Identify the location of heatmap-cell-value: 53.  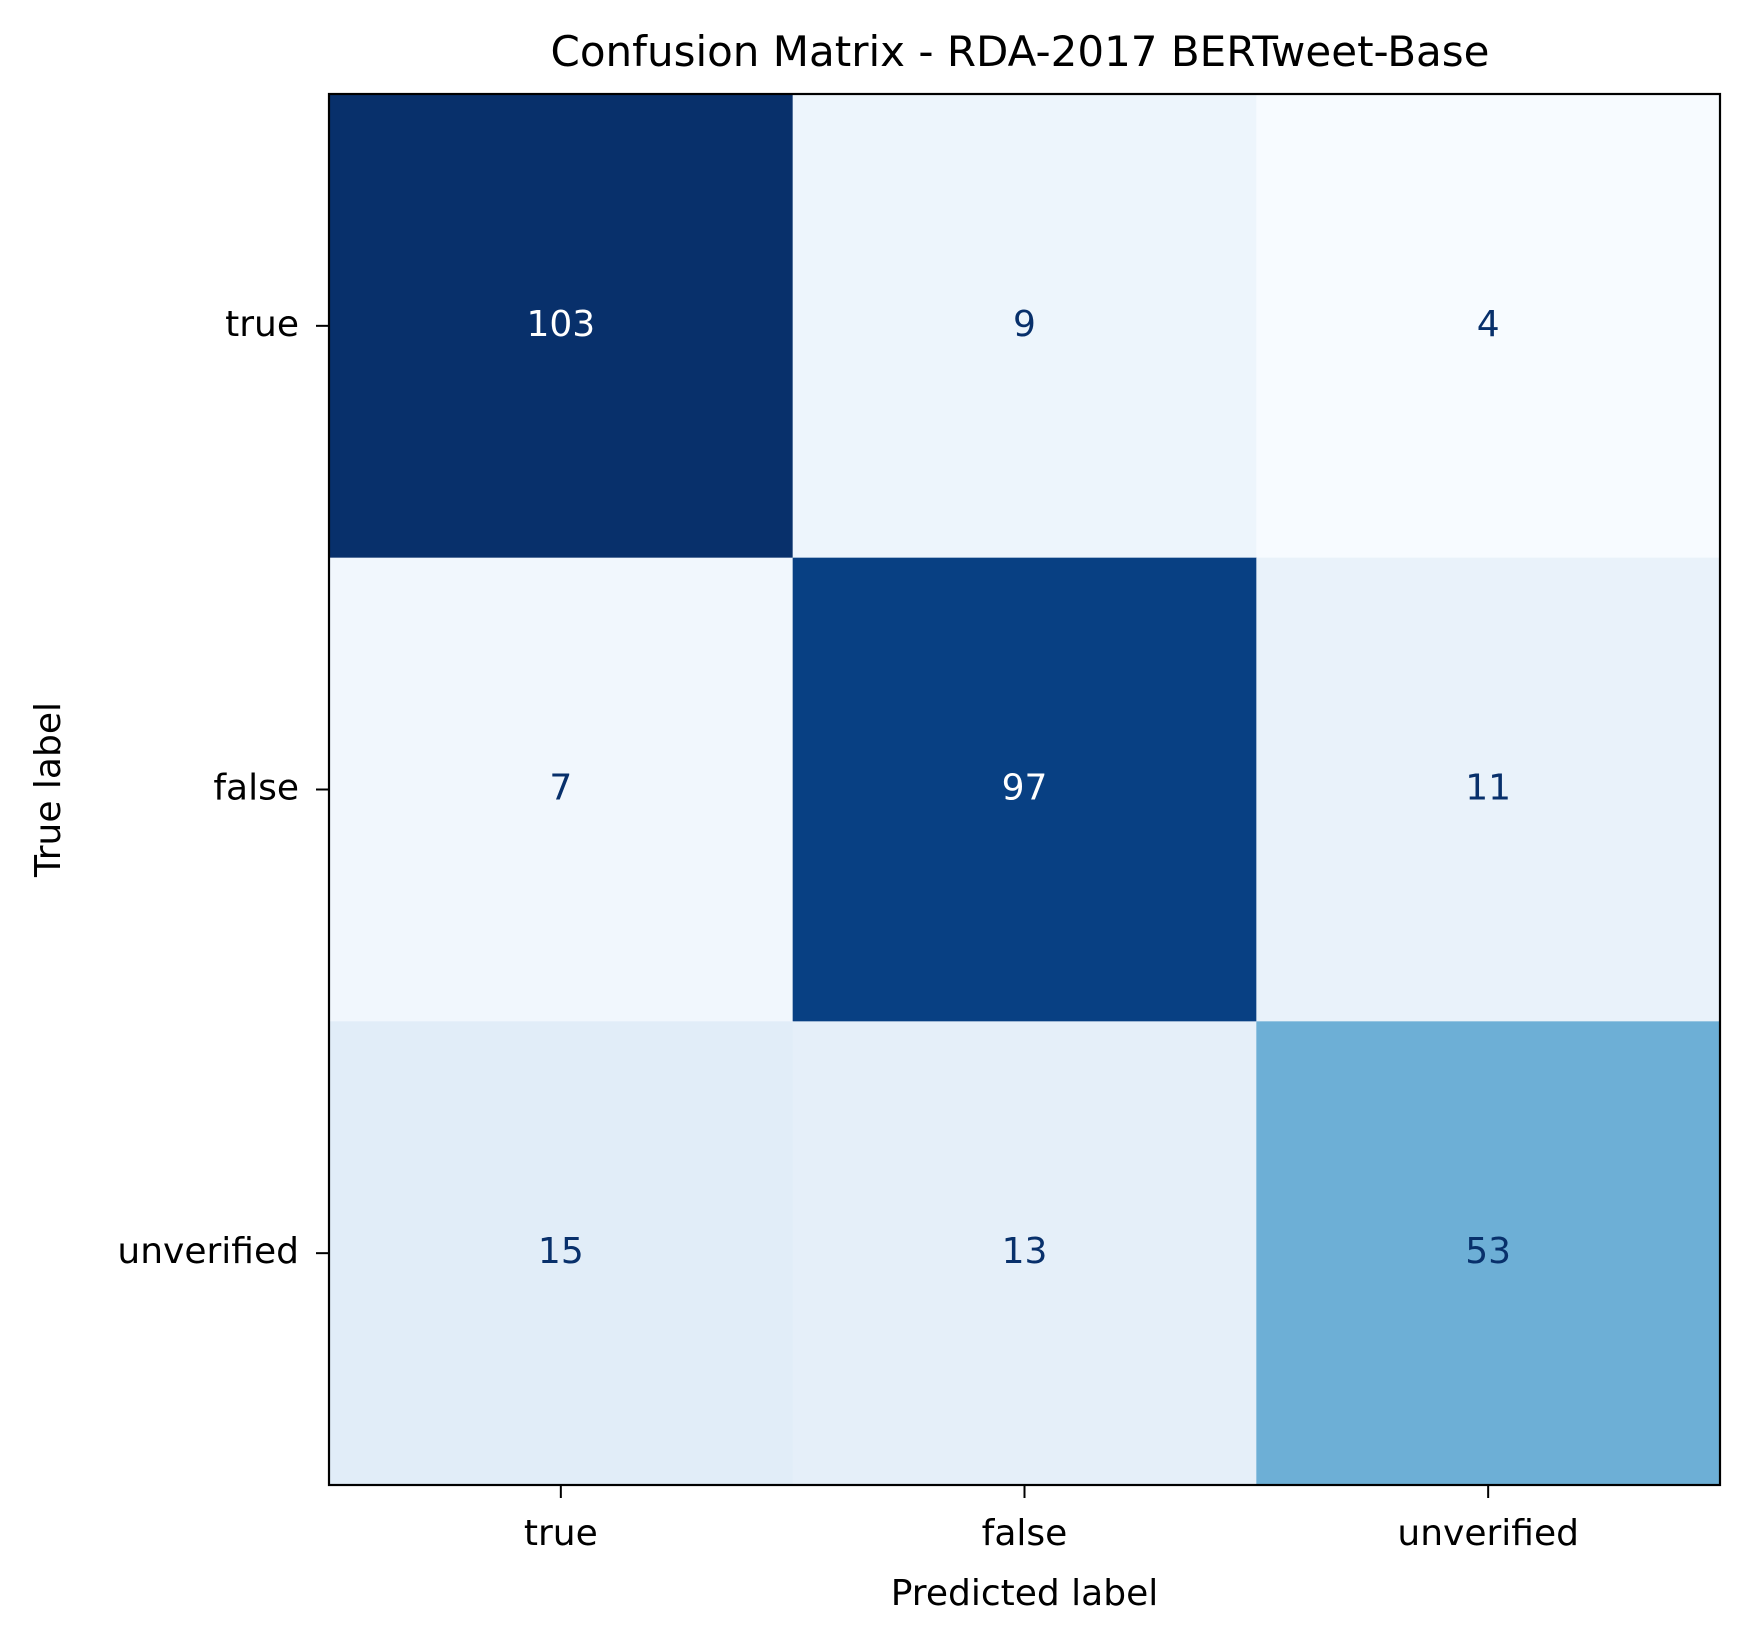
(1488, 1251).